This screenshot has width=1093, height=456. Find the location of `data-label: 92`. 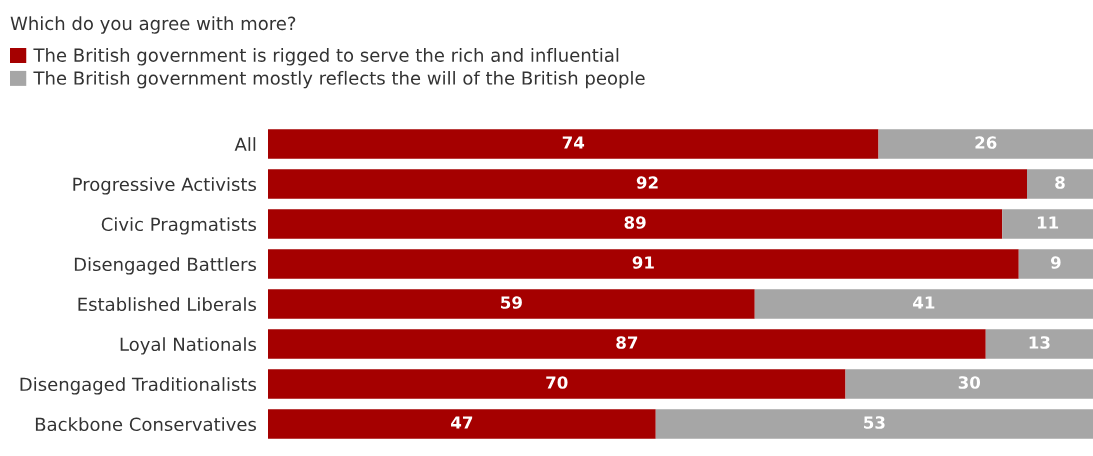

data-label: 92 is located at coordinates (647, 182).